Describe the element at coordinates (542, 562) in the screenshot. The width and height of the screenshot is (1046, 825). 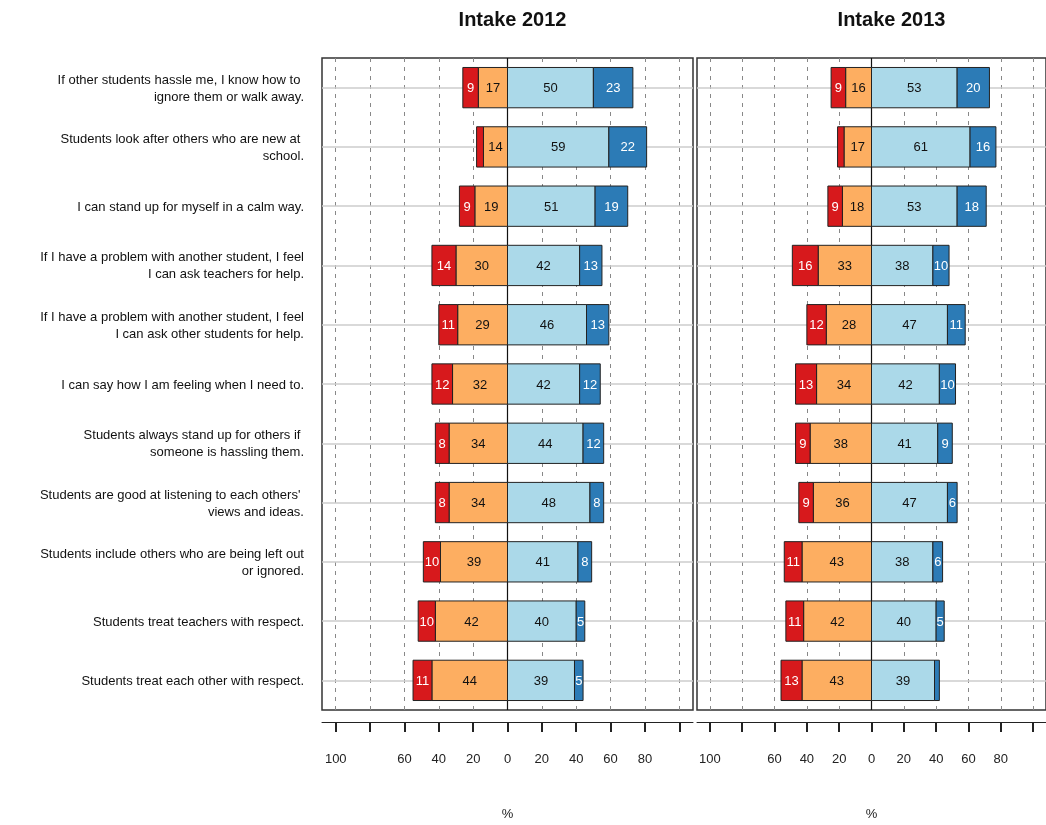
I see `data-label: 41` at that location.